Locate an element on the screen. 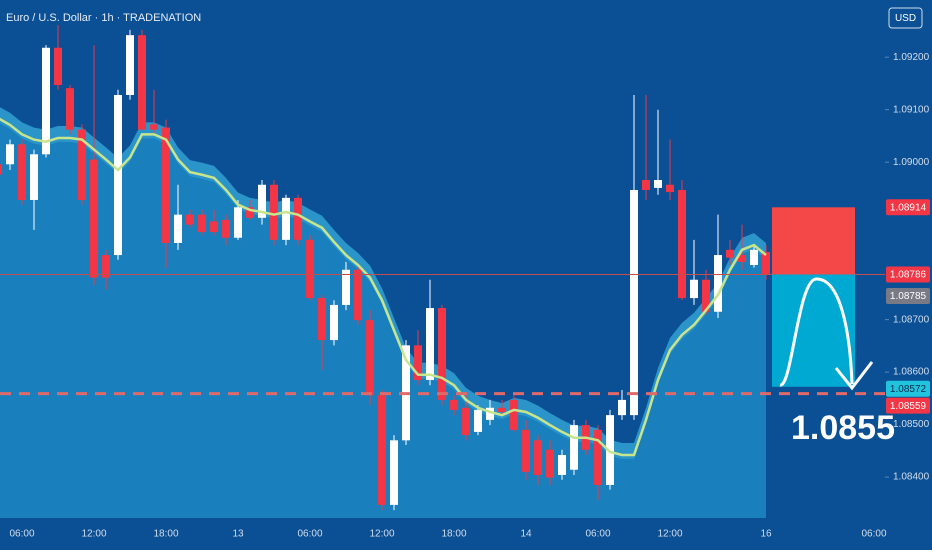 This screenshot has width=932, height=550. price-tag-label: 1.08786 is located at coordinates (908, 275).